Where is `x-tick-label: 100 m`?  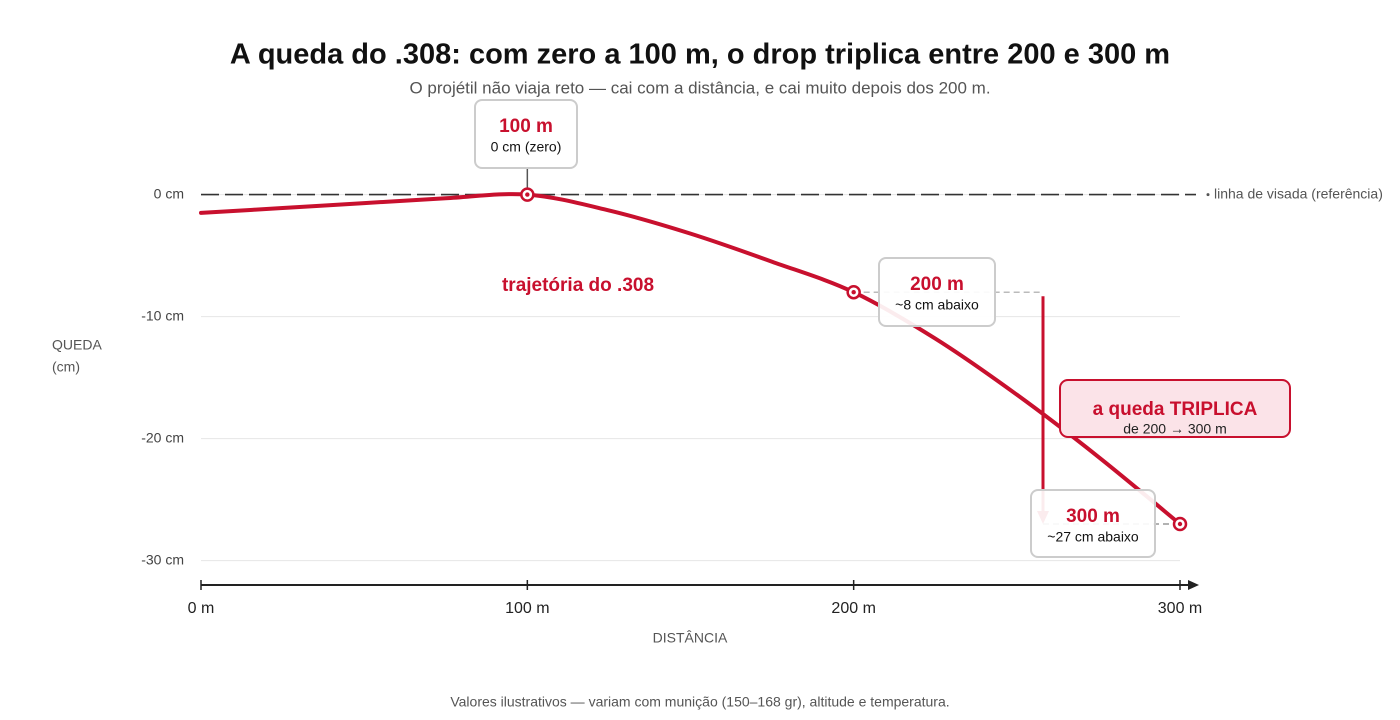
x-tick-label: 100 m is located at coordinates (527, 608).